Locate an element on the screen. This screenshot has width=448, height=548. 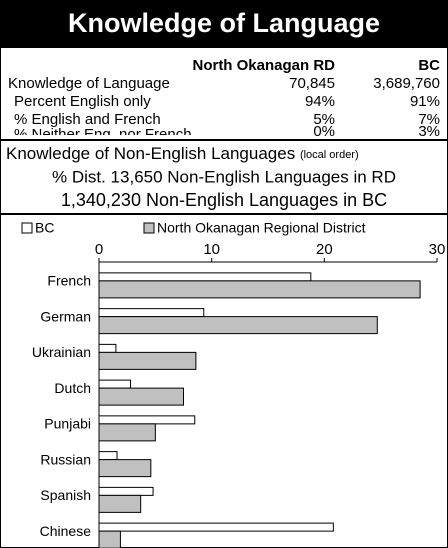
title-bar is located at coordinates (224, 24).